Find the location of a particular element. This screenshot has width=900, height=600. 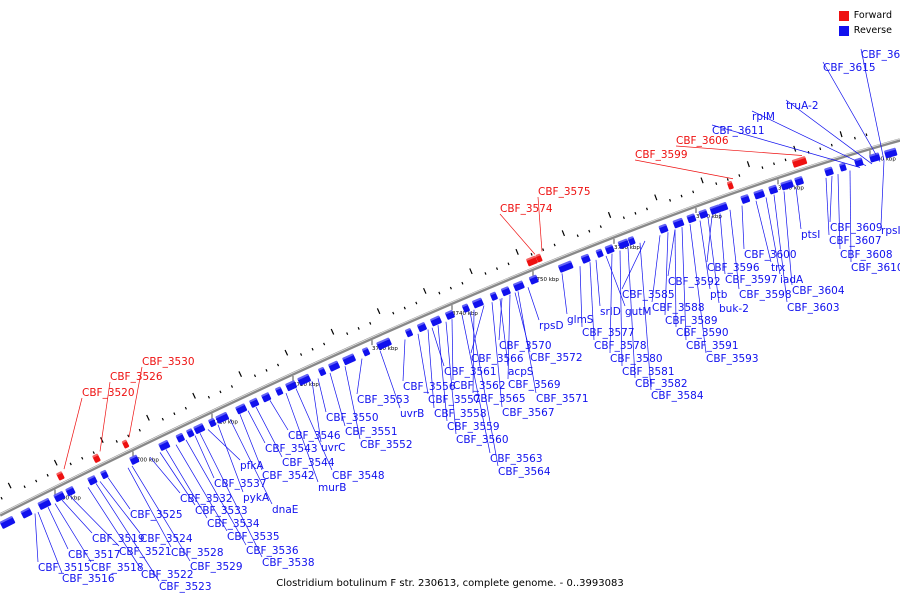

gene-label-CBF_3516: CBF_3516 is located at coordinates (88, 579).